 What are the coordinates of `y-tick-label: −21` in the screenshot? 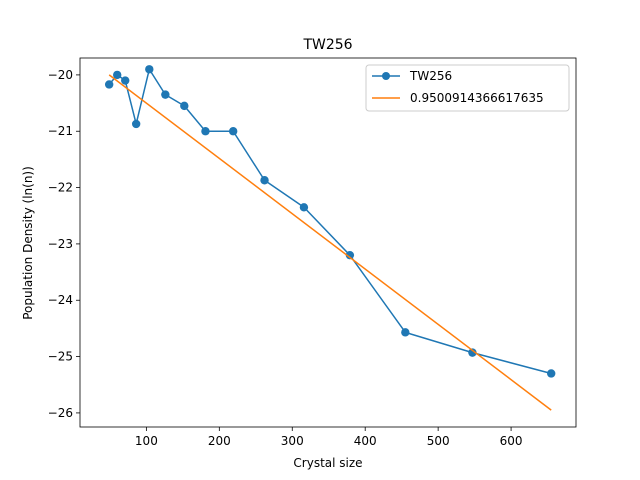 It's located at (60, 131).